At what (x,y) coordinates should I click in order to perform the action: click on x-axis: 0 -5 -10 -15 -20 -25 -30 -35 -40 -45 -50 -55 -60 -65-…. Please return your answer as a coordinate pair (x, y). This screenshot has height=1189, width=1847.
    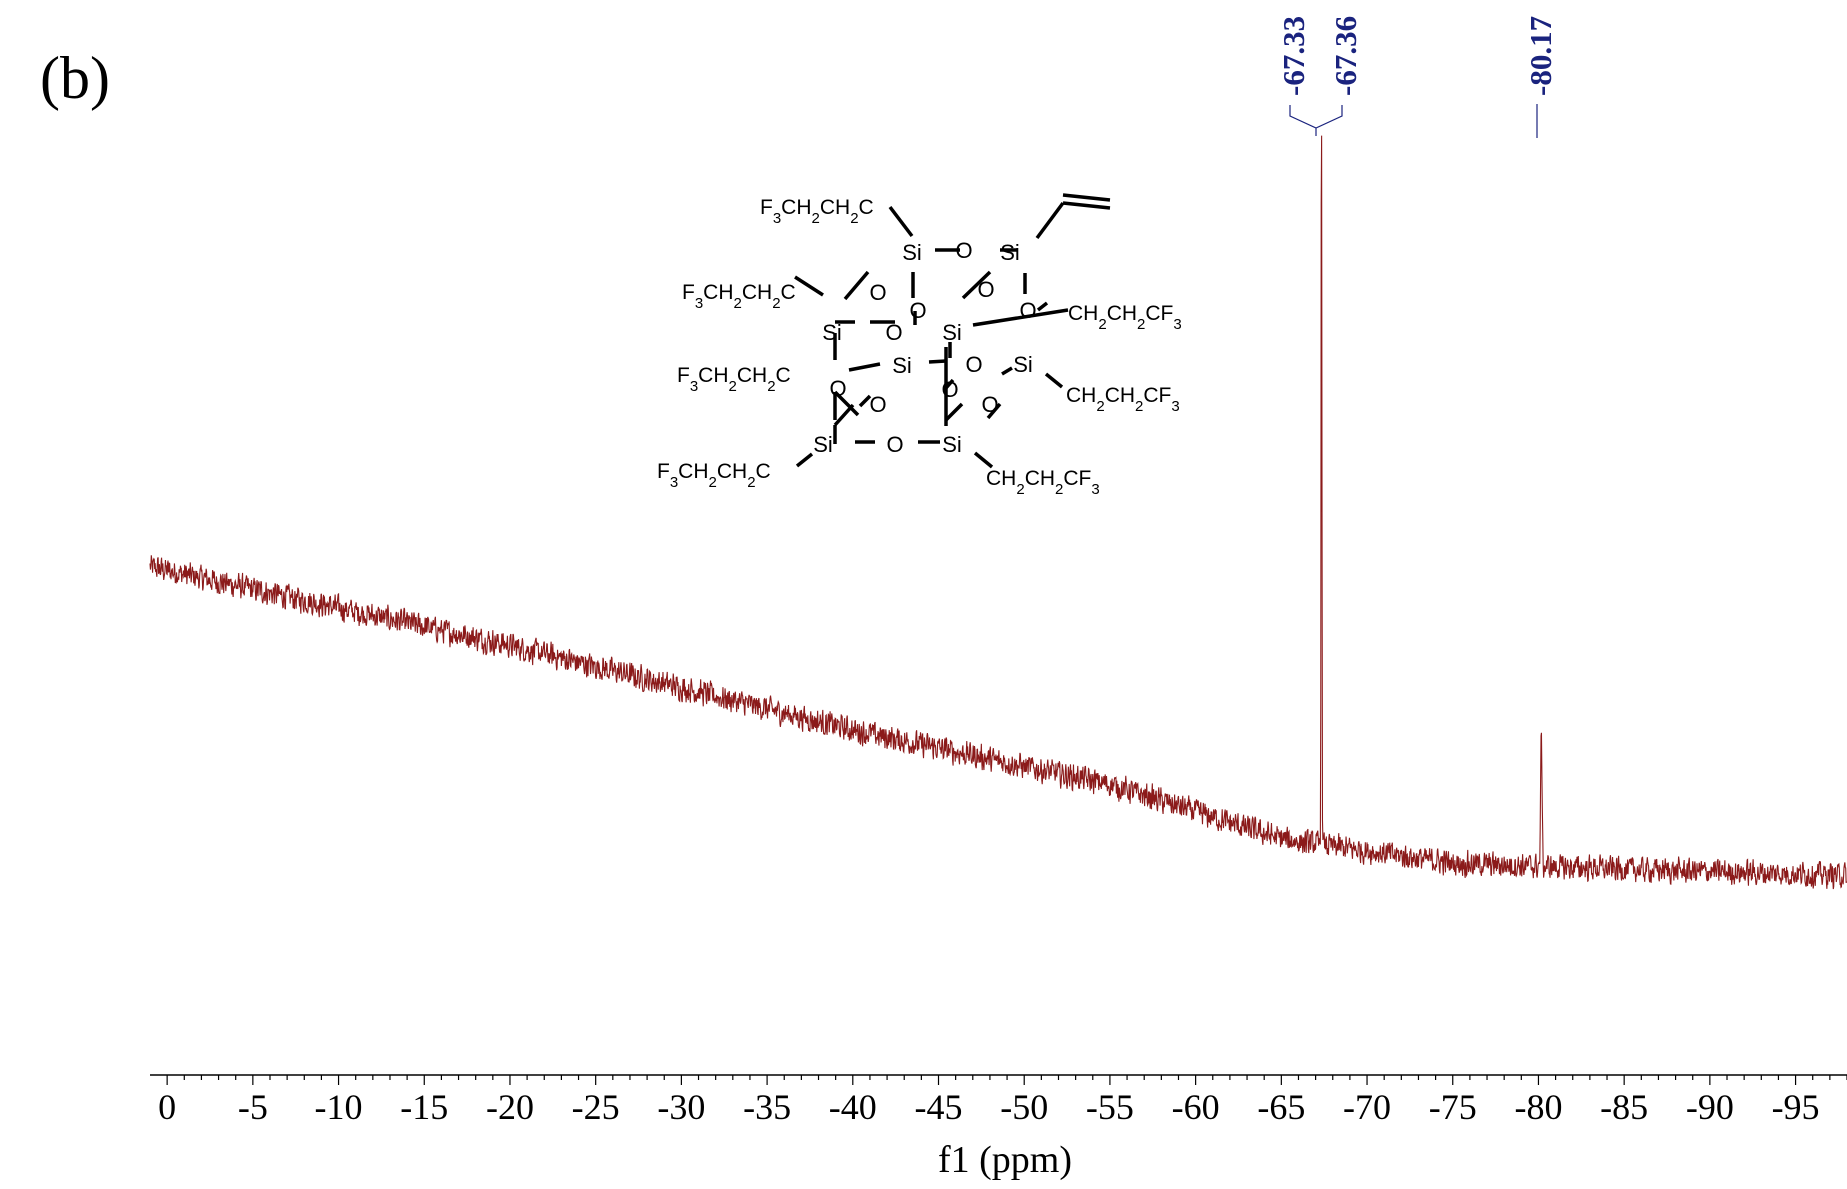
    Looking at the image, I should click on (998, 1100).